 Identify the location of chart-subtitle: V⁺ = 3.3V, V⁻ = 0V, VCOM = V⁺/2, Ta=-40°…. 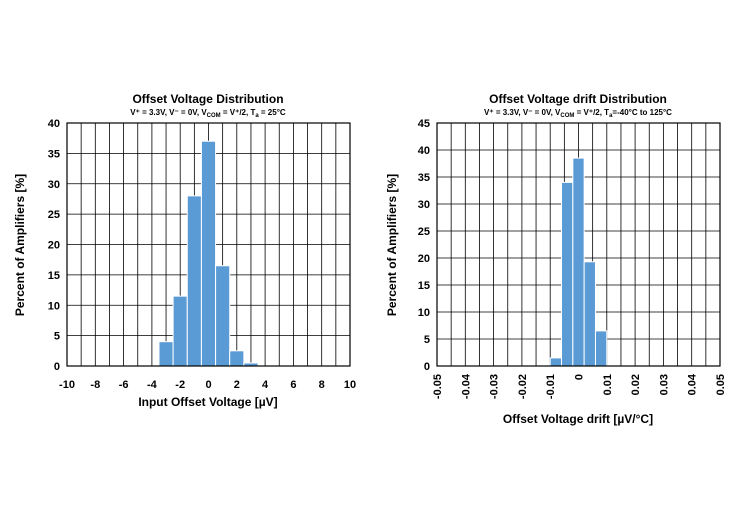
(578, 113).